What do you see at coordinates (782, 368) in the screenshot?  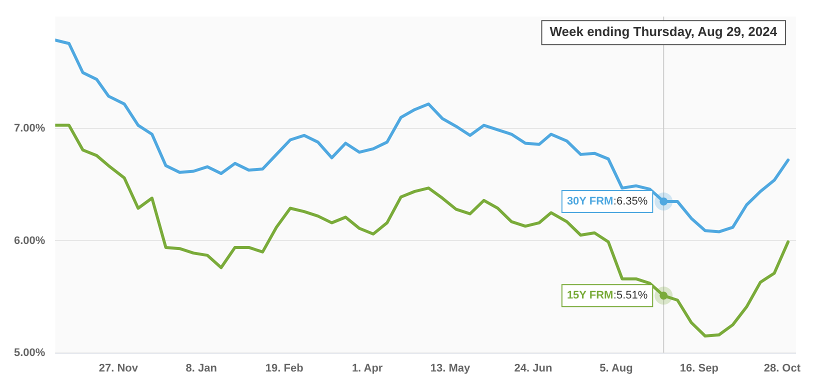 I see `x-tick-label: 28. Oct` at bounding box center [782, 368].